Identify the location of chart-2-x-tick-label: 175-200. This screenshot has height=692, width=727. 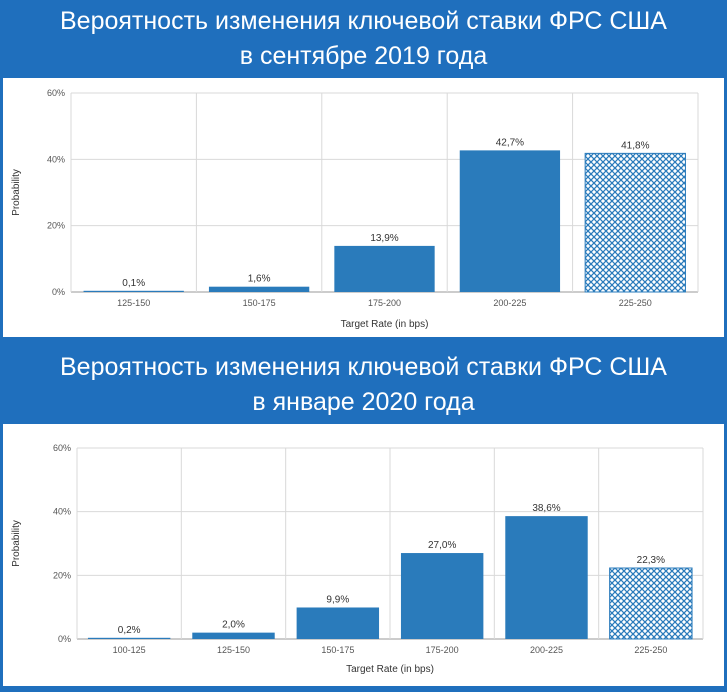
(442, 650).